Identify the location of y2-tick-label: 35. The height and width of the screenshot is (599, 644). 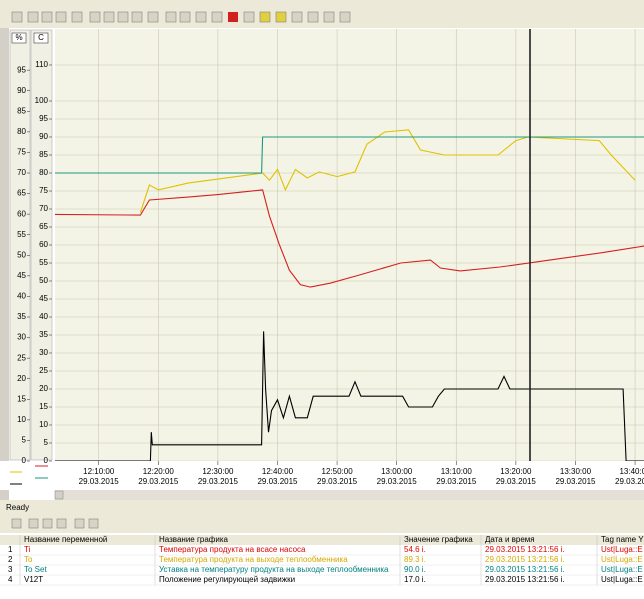
(21, 316).